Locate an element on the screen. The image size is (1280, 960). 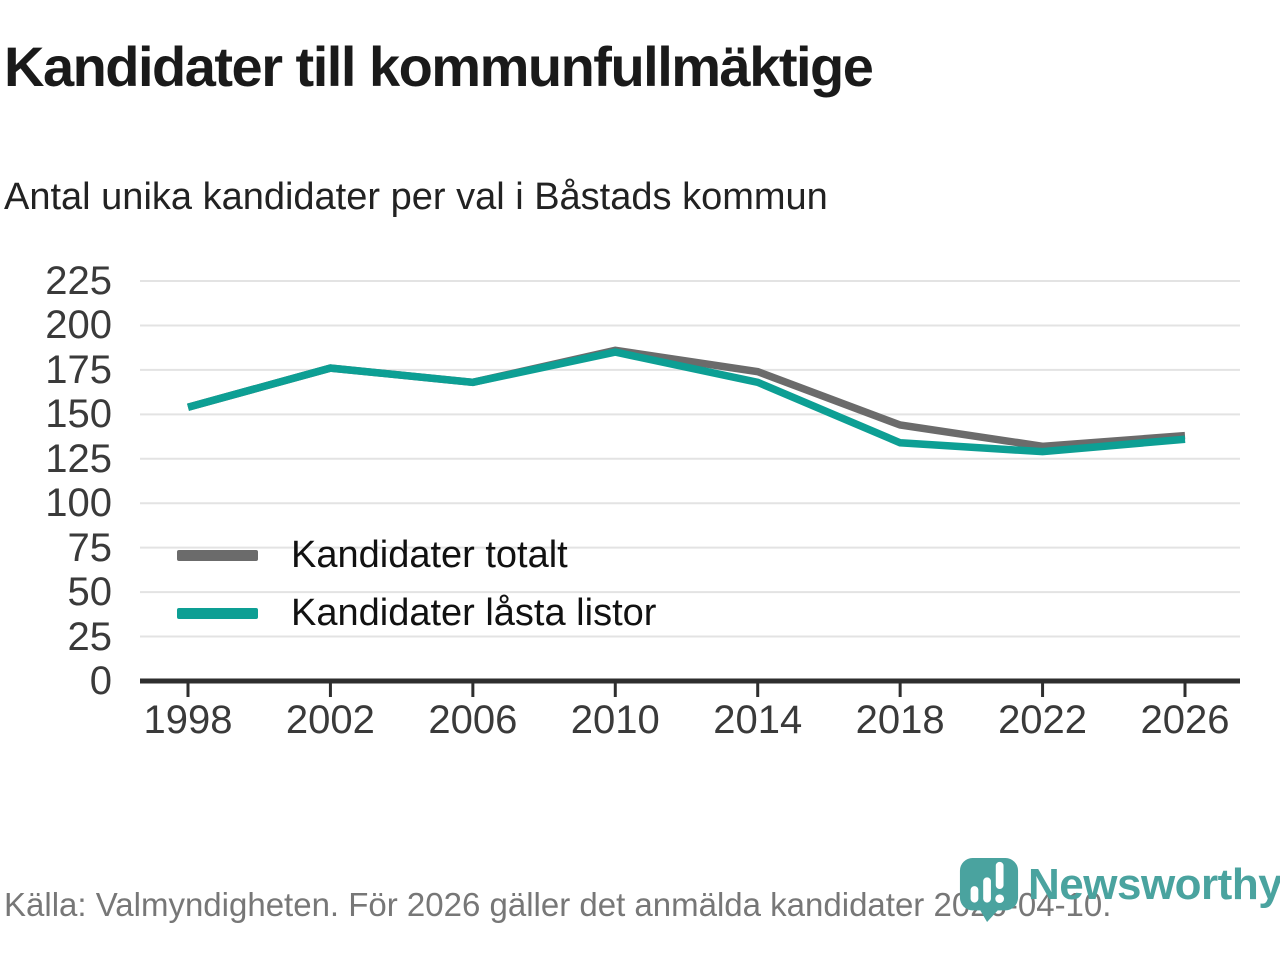
y-tick-label: 100 is located at coordinates (78, 503).